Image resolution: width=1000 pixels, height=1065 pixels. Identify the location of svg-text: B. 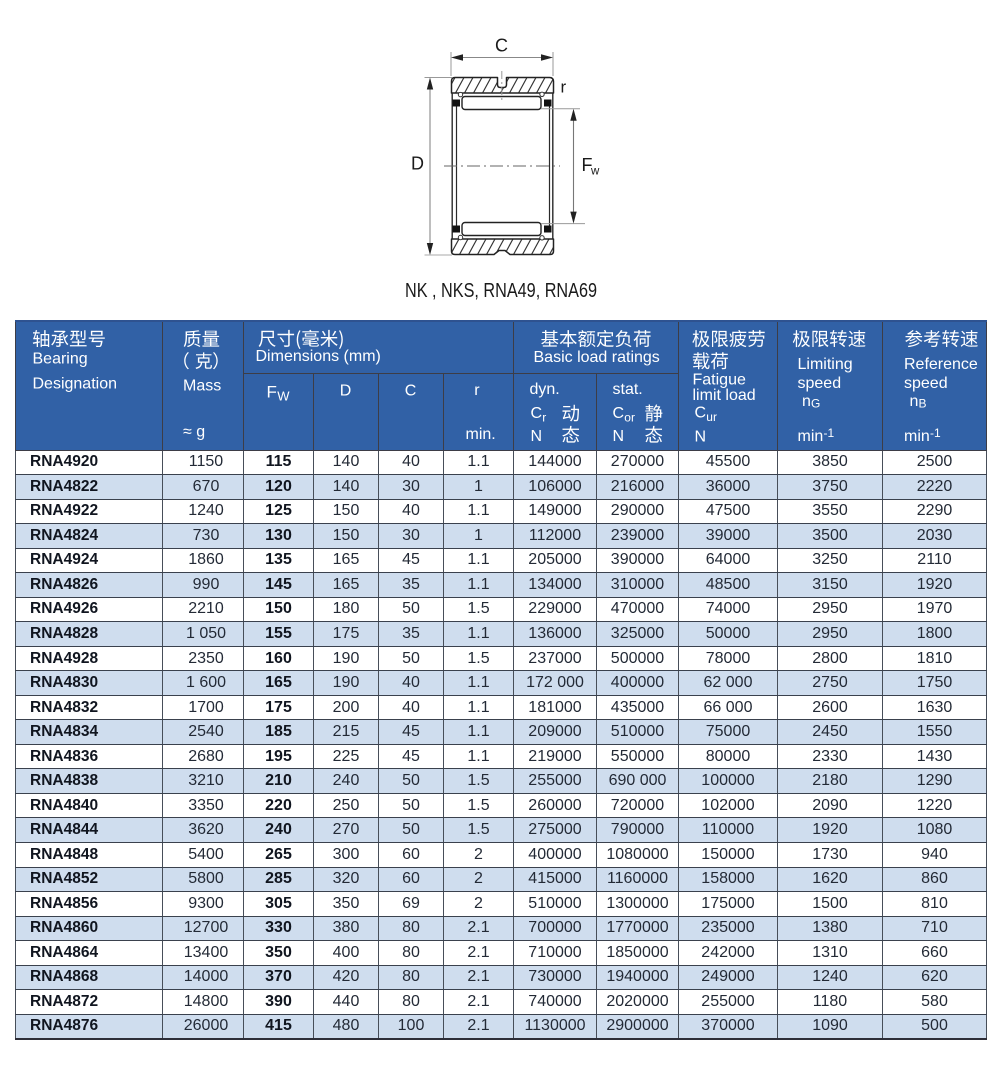
(923, 404).